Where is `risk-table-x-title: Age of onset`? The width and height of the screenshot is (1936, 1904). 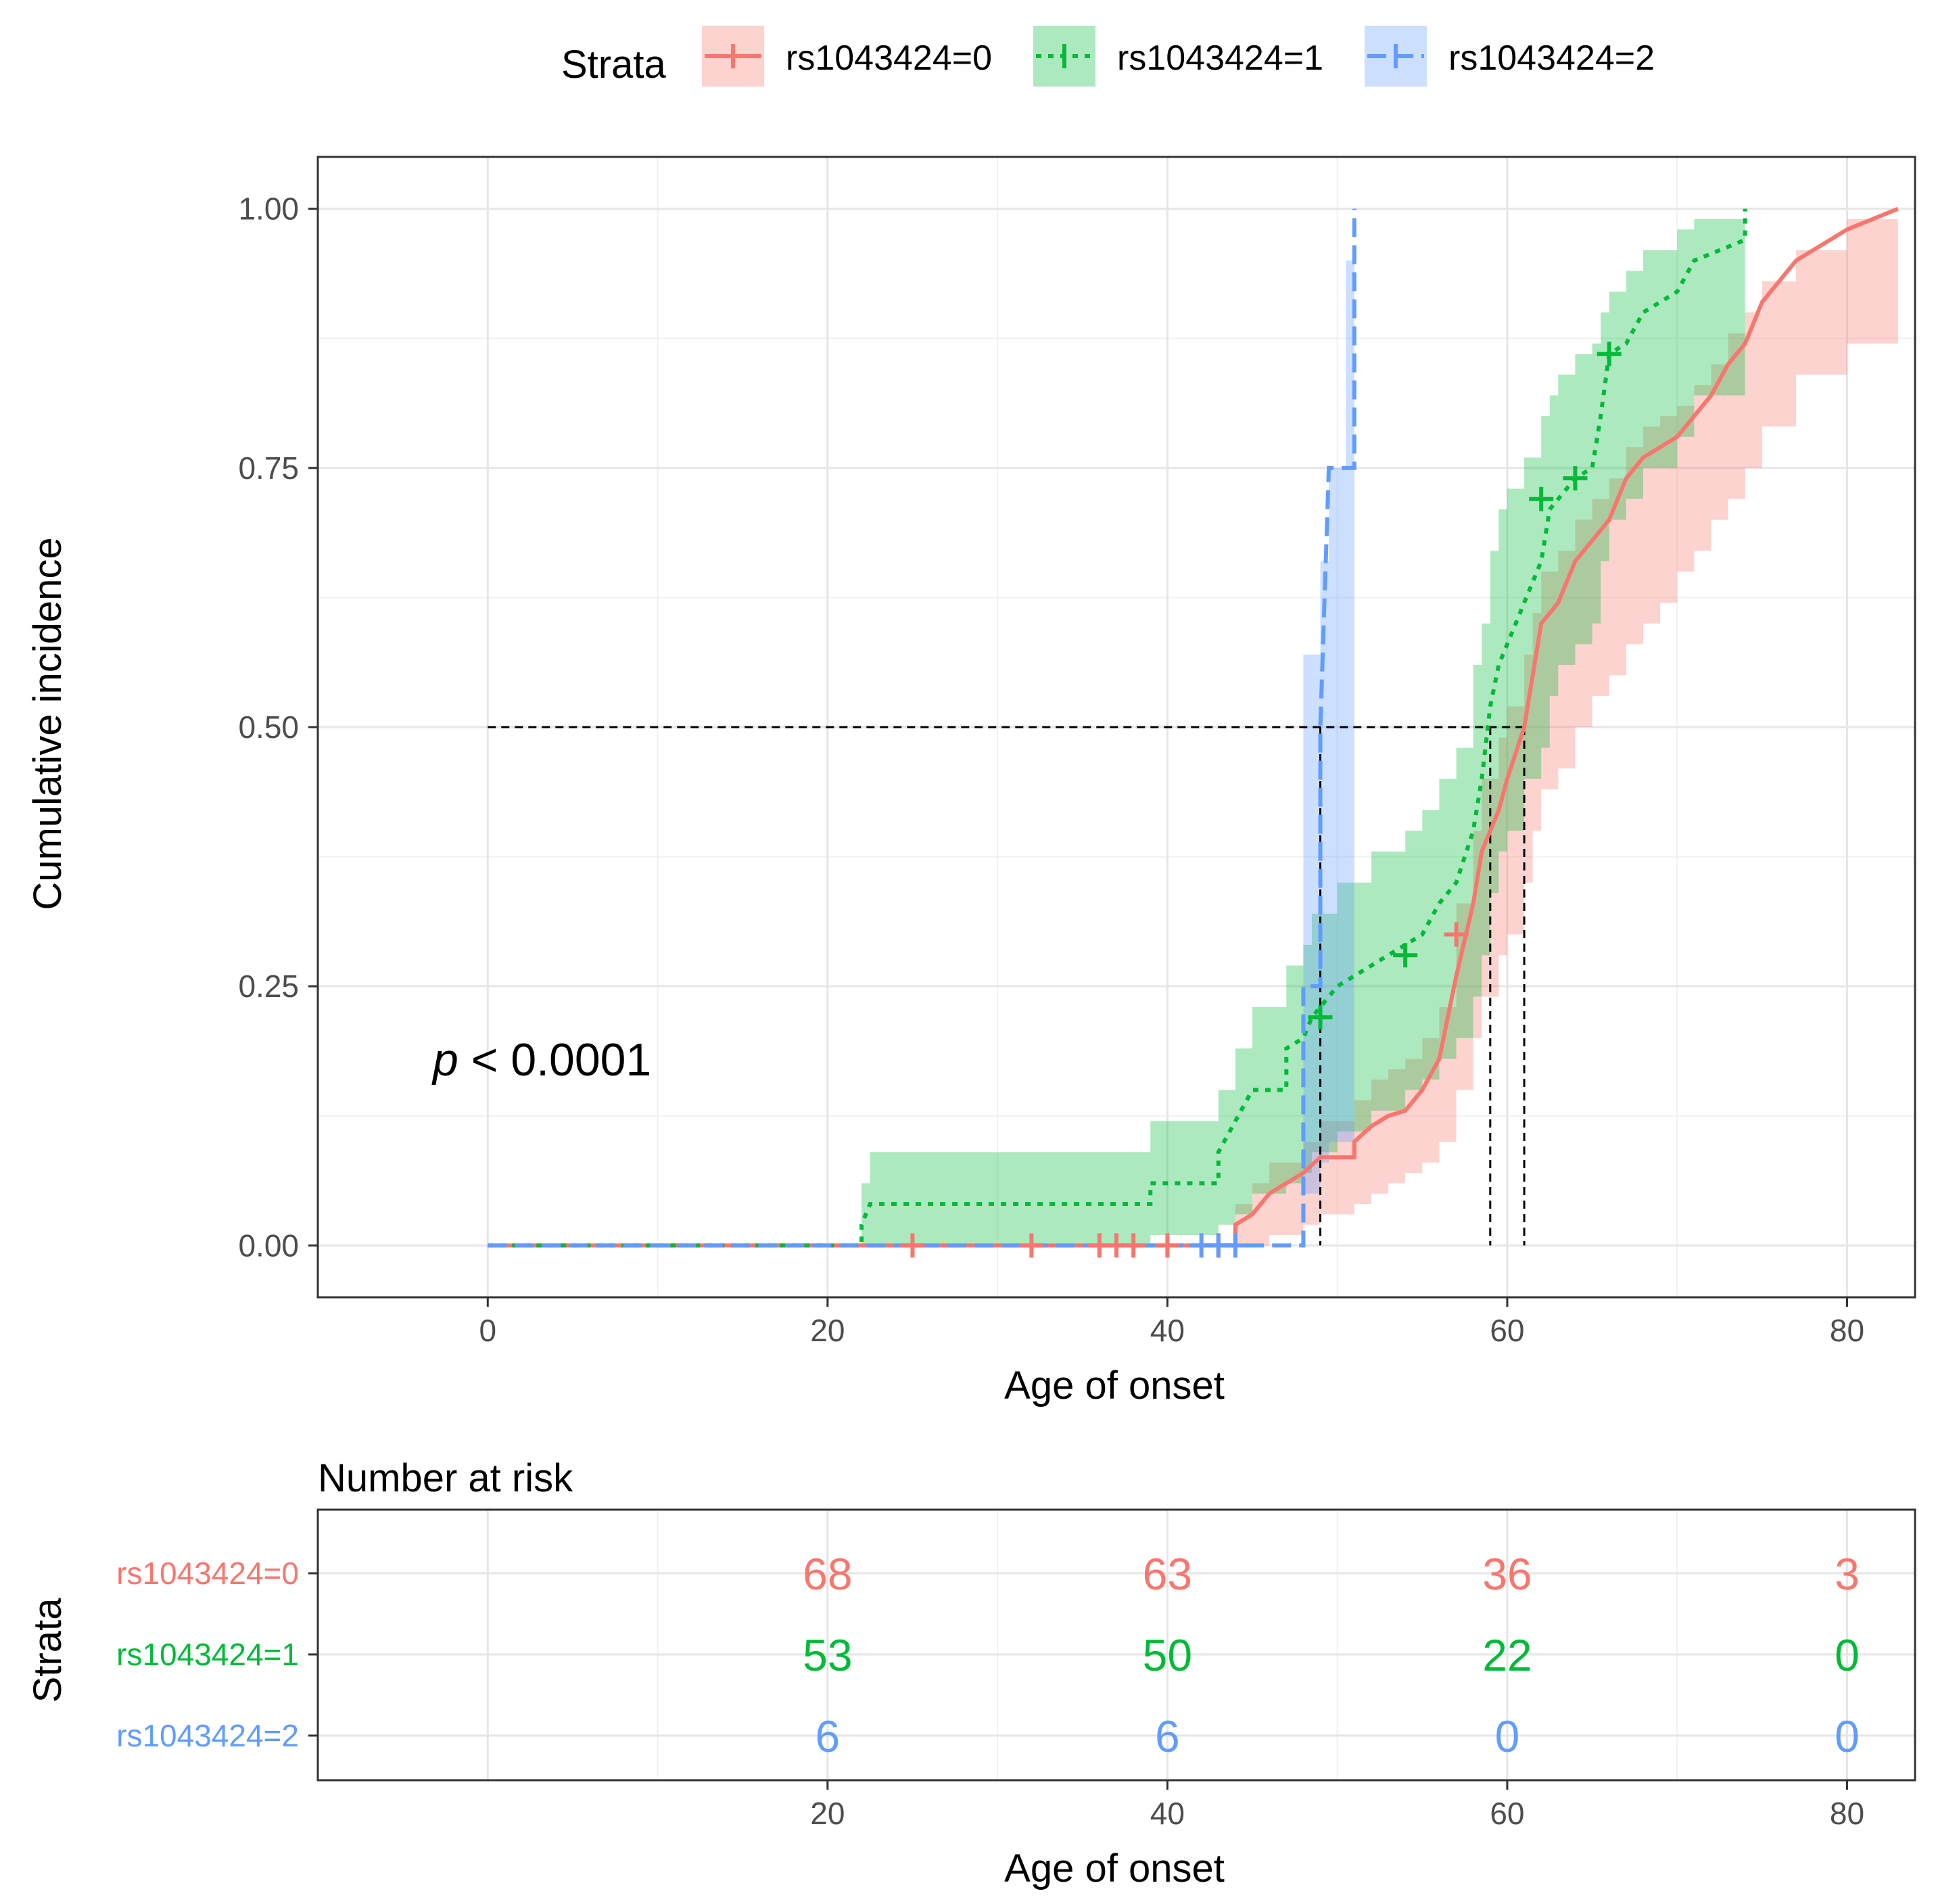 risk-table-x-title: Age of onset is located at coordinates (1114, 1868).